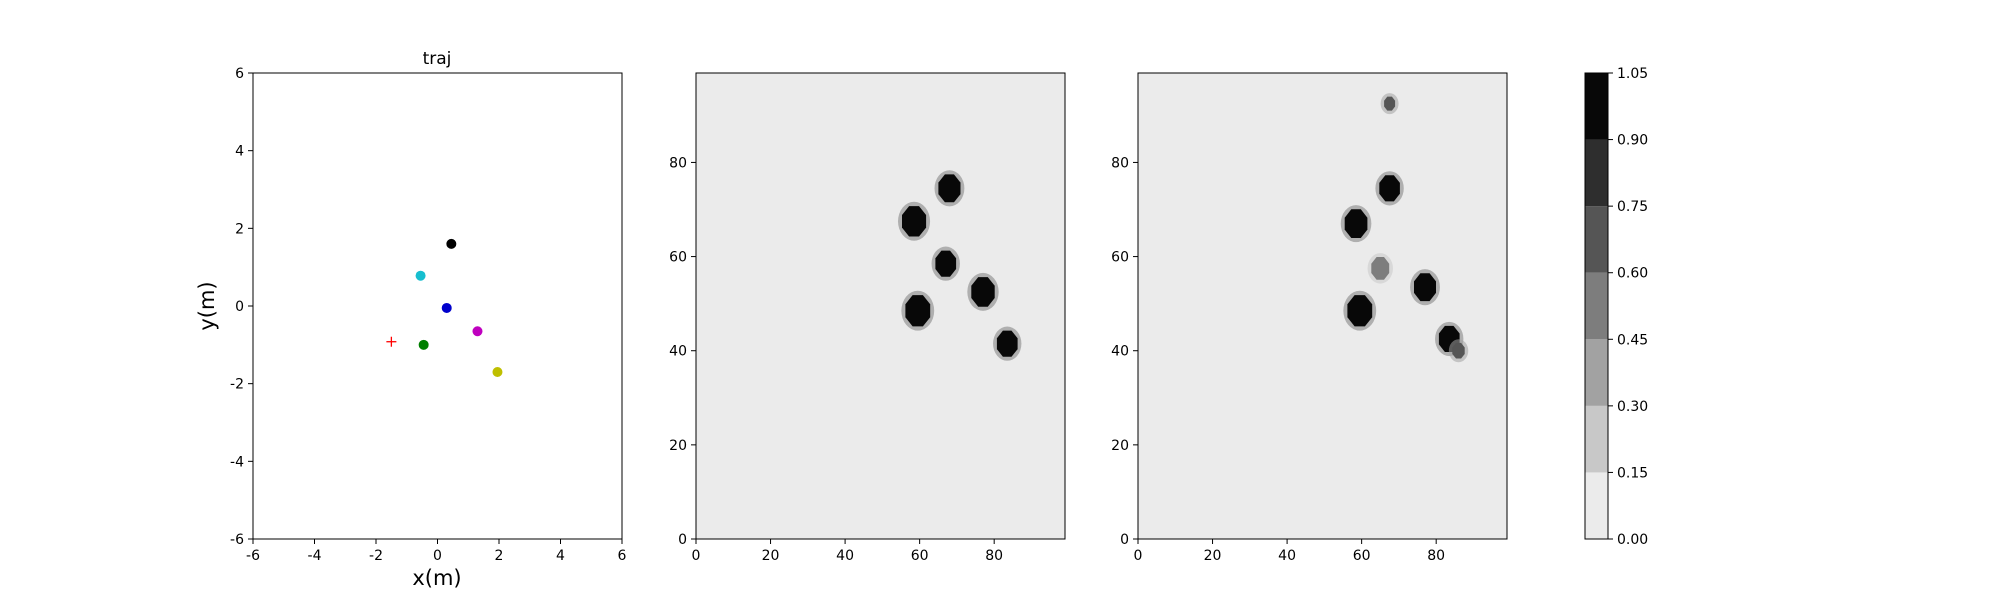 The height and width of the screenshot is (600, 2000). Describe the element at coordinates (237, 462) in the screenshot. I see `traj-ytick-label: -4` at that location.